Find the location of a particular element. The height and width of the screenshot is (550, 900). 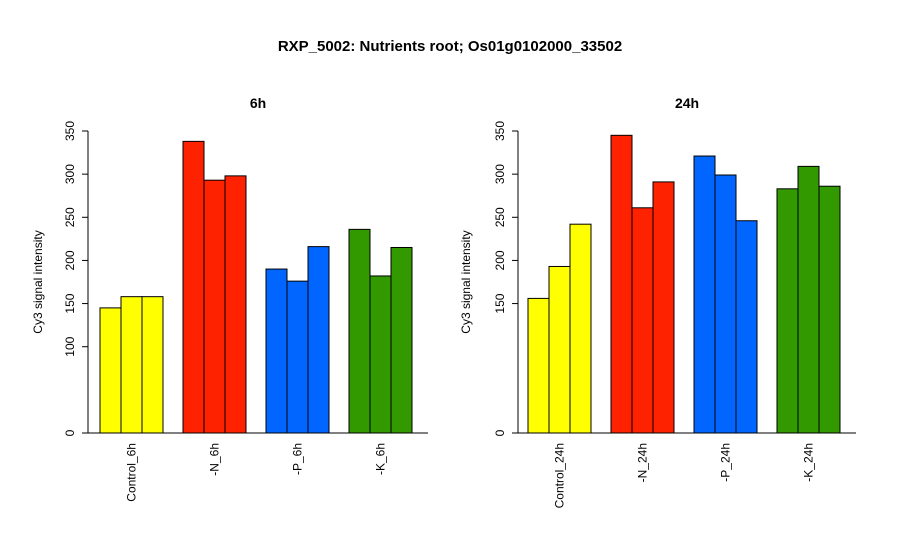

category-label: Control_24h is located at coordinates (560, 475).